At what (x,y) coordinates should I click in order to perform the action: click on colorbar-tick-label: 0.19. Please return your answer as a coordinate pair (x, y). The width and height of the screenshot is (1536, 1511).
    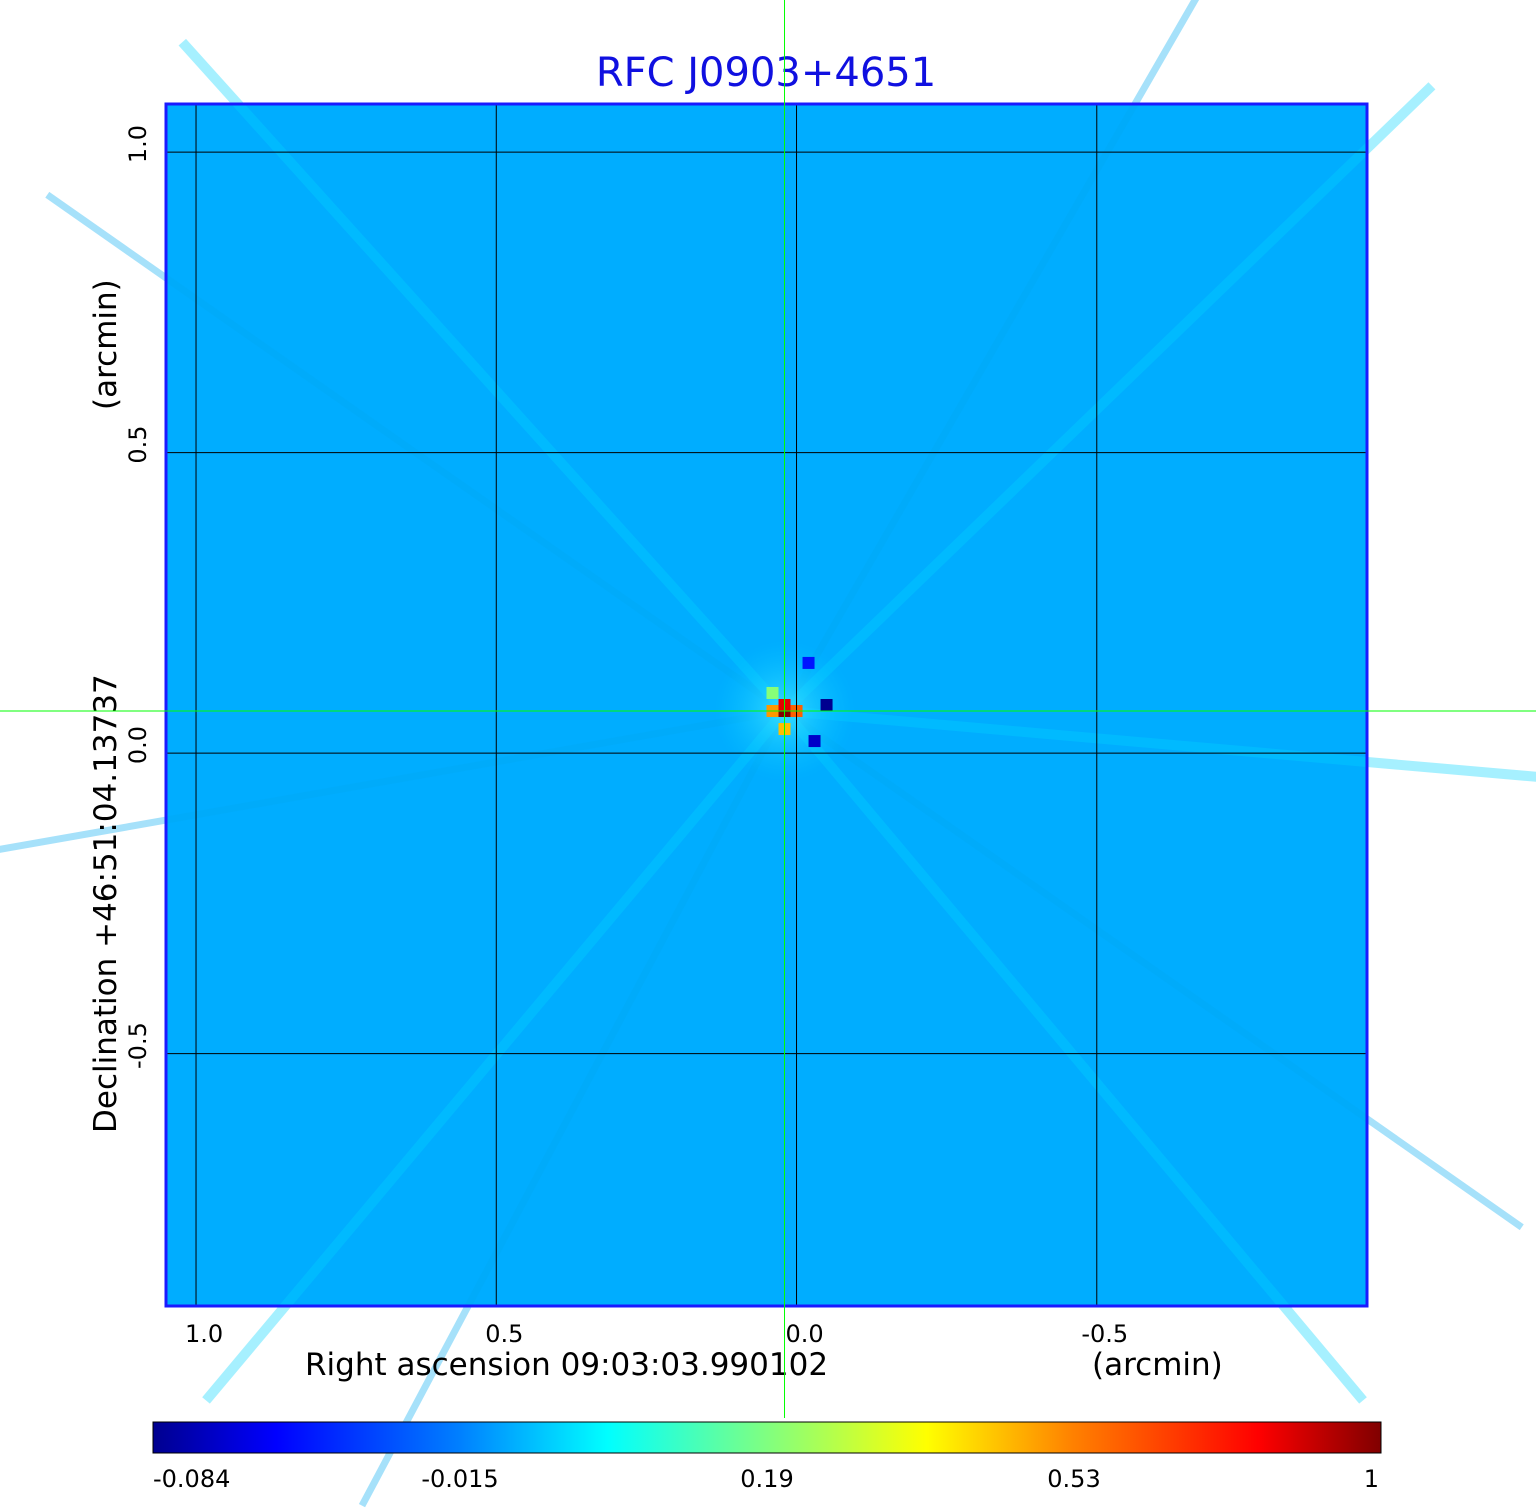
    Looking at the image, I should click on (766, 1479).